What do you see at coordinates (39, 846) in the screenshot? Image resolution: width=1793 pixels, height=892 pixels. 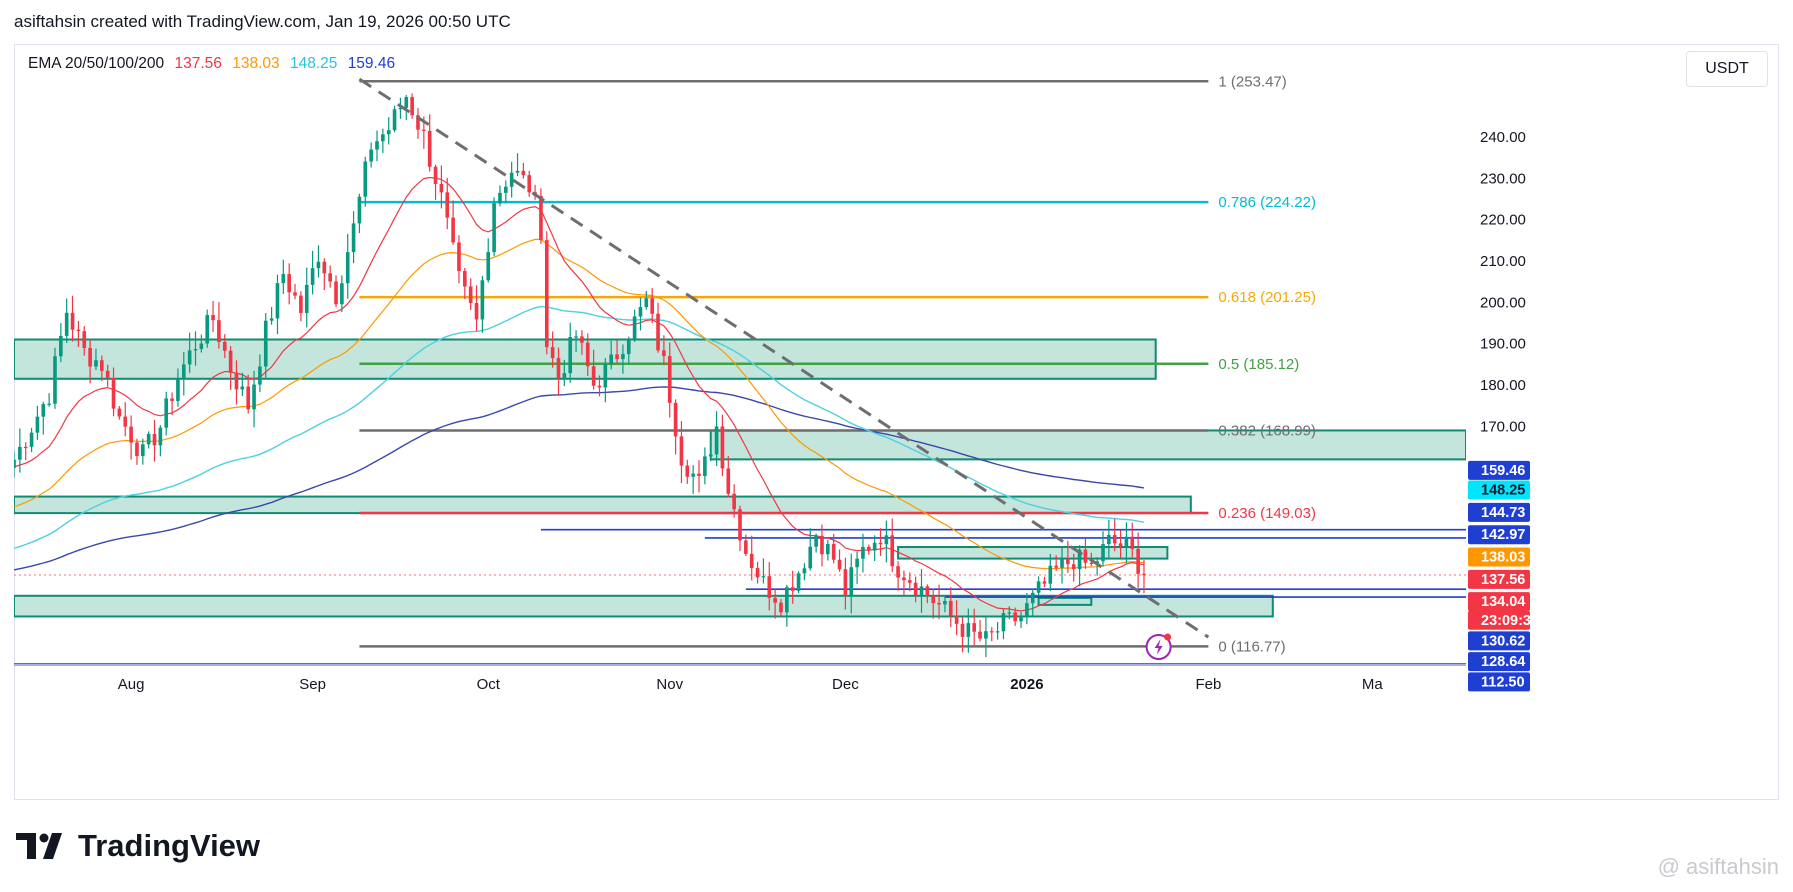 I see `tradingview-logo-icon` at bounding box center [39, 846].